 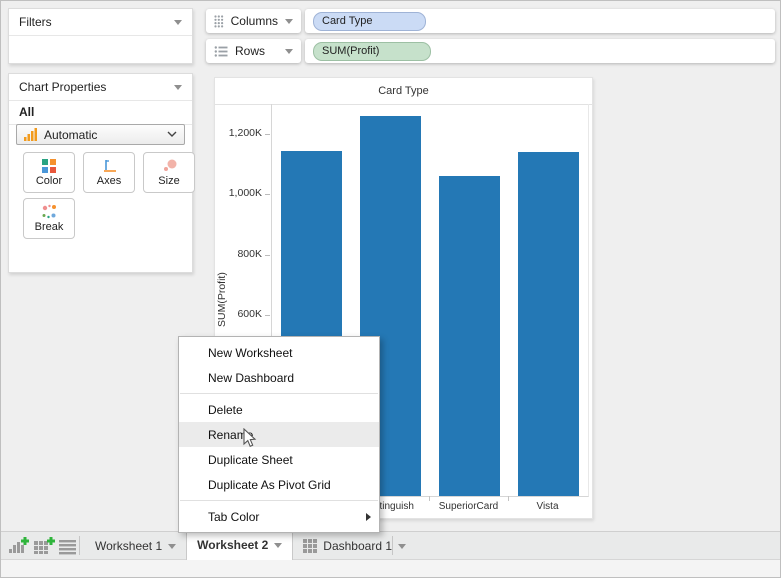 I want to click on add-dashboard-icon, so click(x=44, y=546).